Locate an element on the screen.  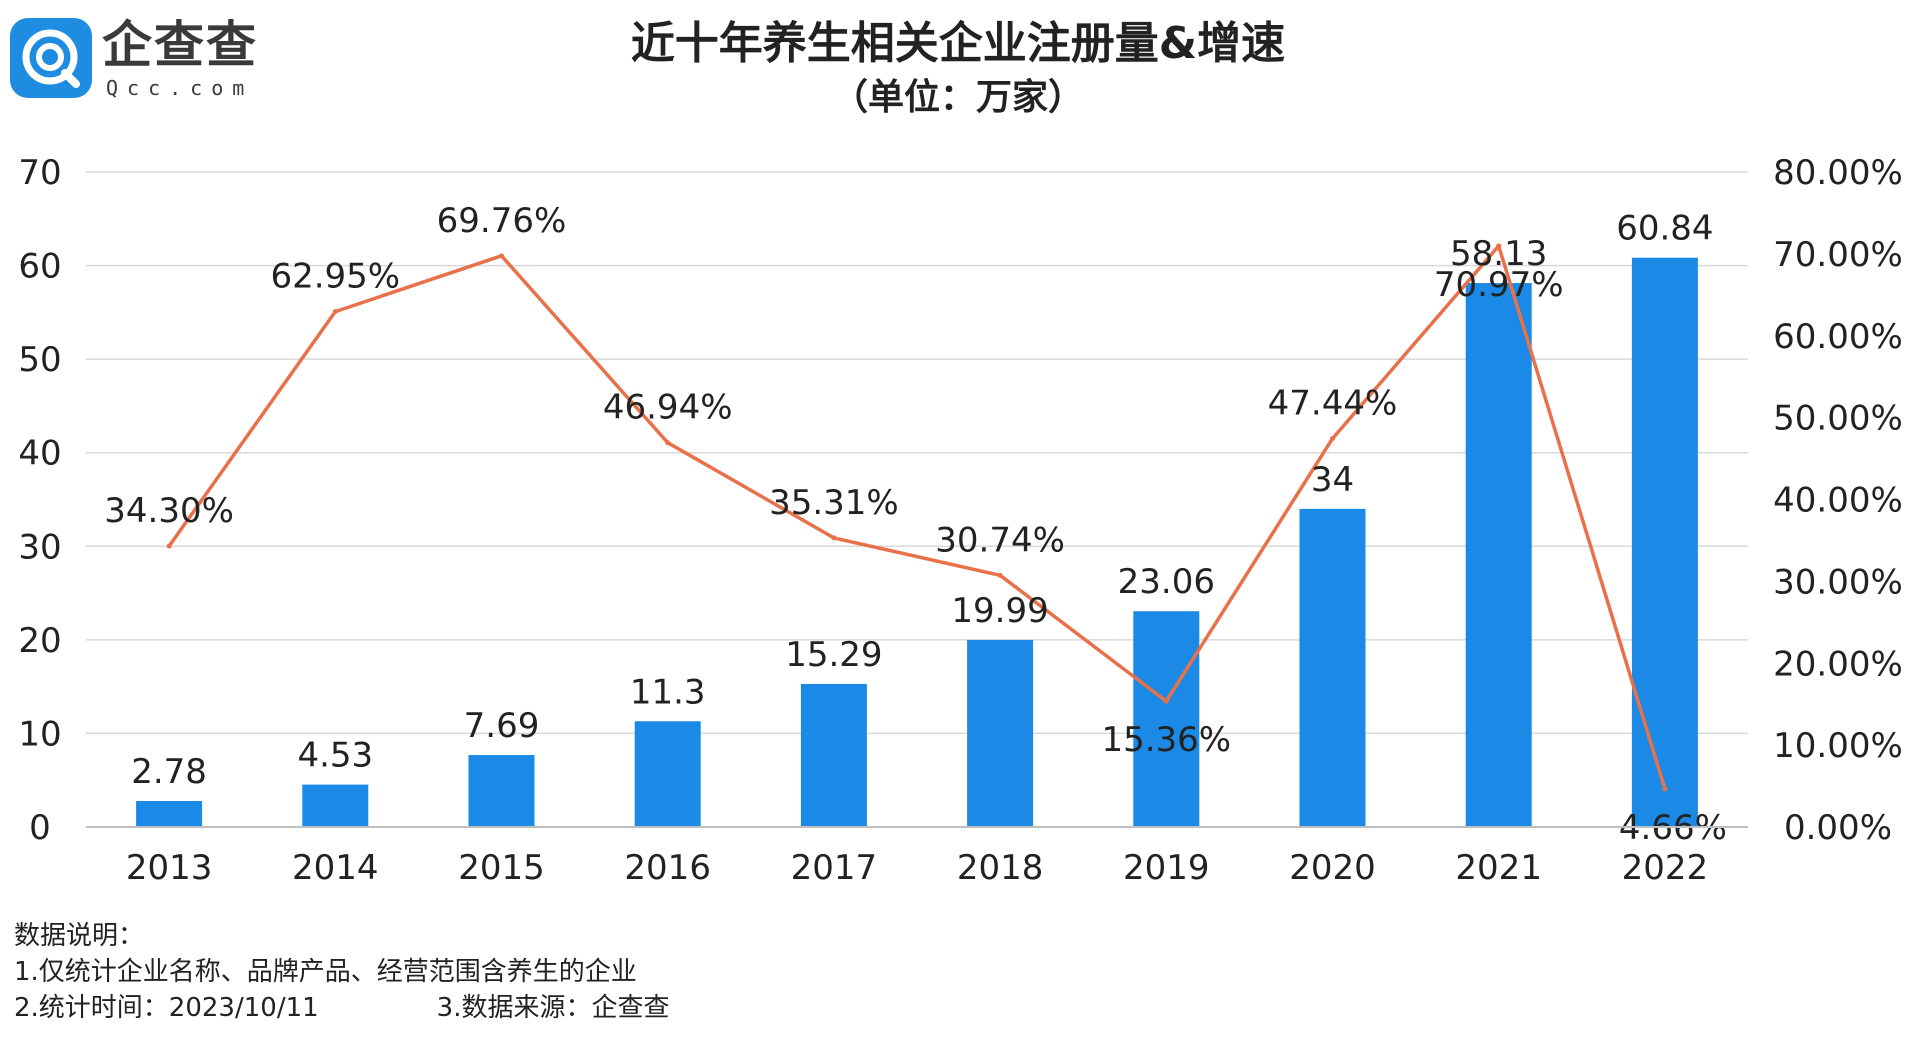
qcc-logo-icon is located at coordinates (51, 58).